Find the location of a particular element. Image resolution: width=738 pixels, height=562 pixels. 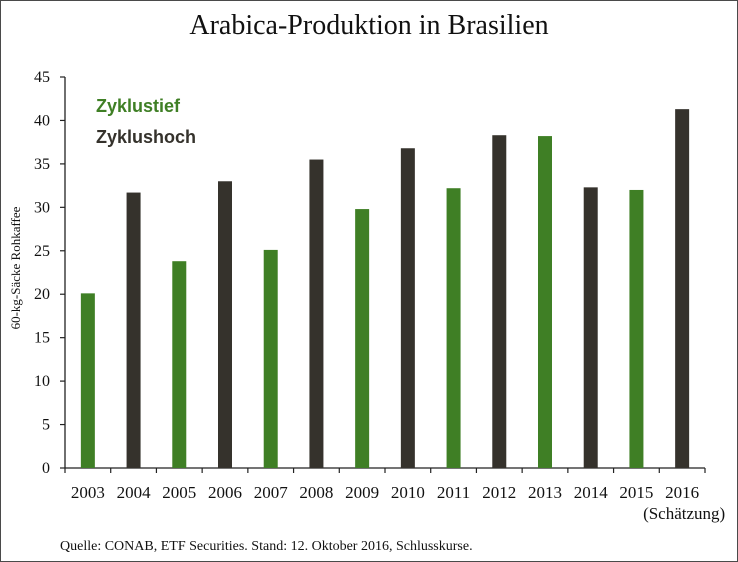

y-tick-label: 10 is located at coordinates (42, 381).